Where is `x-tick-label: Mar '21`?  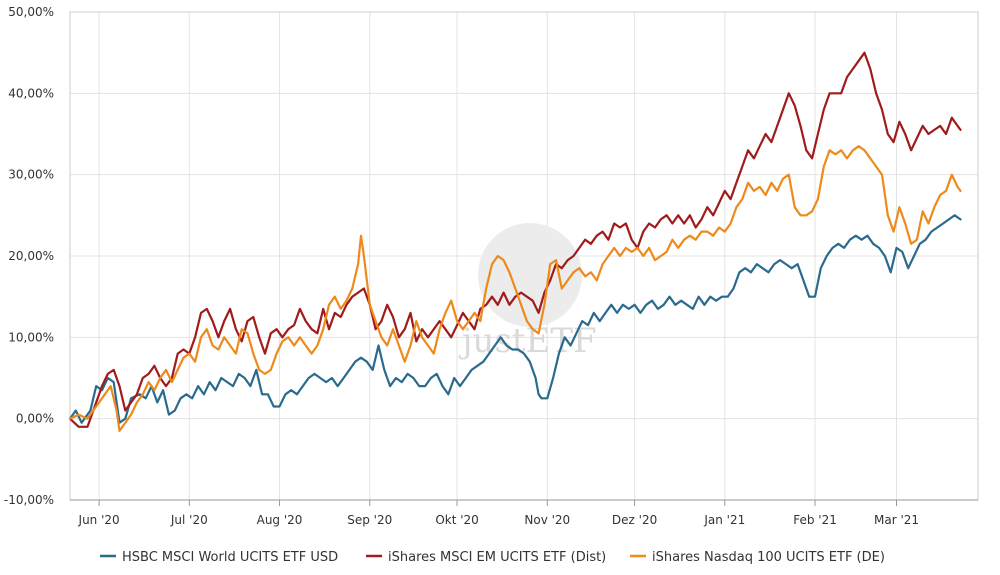 x-tick-label: Mar '21 is located at coordinates (896, 520).